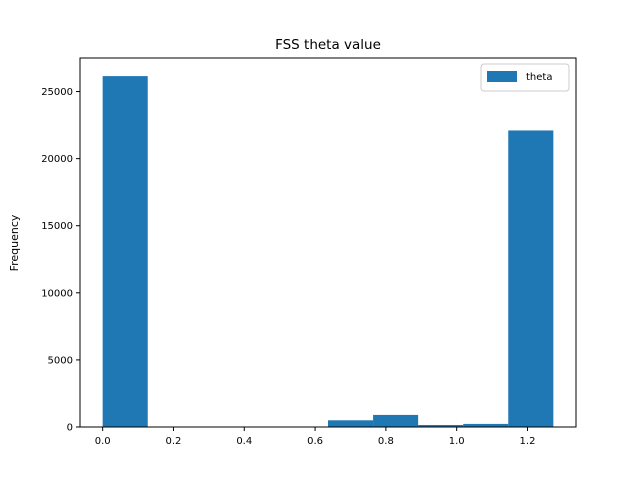 Image resolution: width=640 pixels, height=480 pixels. I want to click on x-axis-ticks: 0.0 0.2 0.4 0.6 0.8 1.0 1.2, so click(315, 437).